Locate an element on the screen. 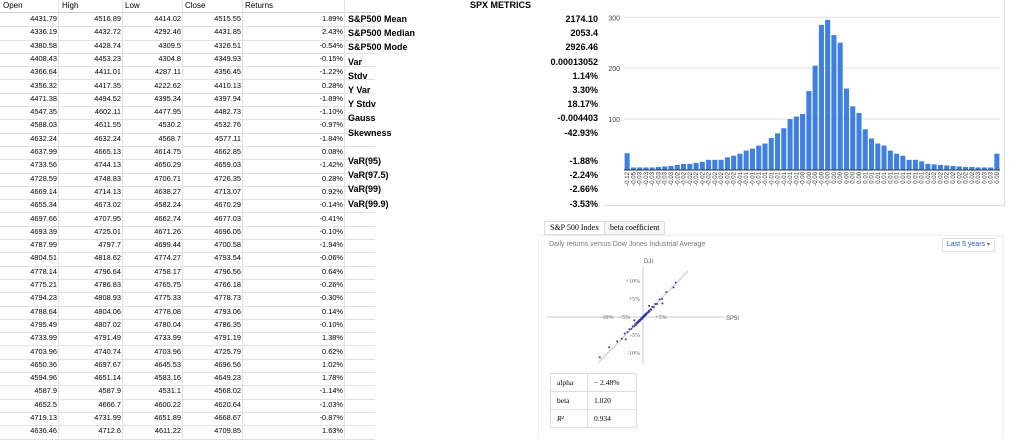 This screenshot has height=440, width=1024. table-cell: 0.62% is located at coordinates (332, 351).